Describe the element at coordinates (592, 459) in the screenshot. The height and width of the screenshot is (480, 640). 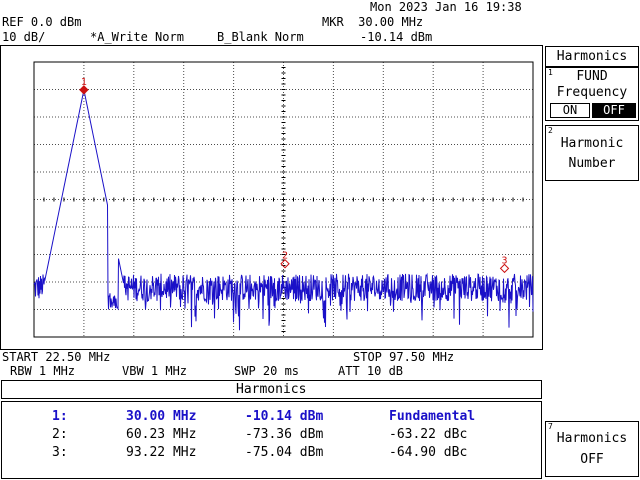
I see `softkey-label-line2: OFF` at that location.